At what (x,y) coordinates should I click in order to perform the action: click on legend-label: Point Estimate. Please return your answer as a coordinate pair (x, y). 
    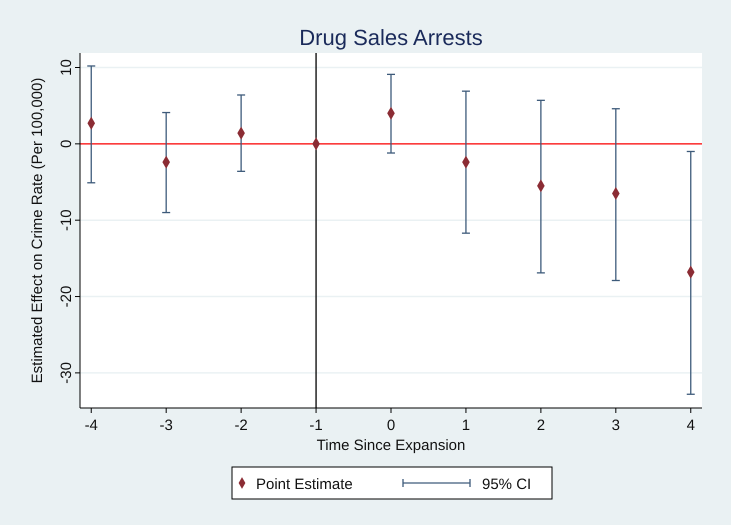
    Looking at the image, I should click on (304, 484).